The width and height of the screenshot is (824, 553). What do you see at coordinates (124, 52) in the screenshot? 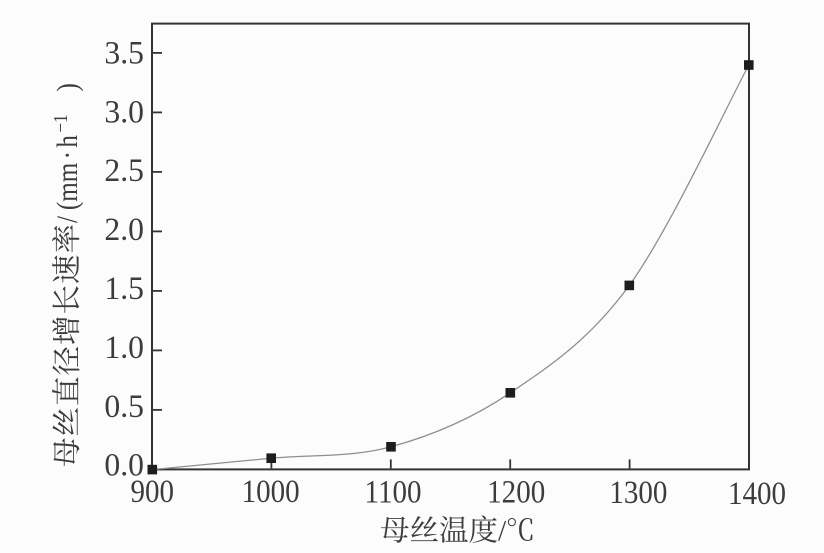
I see `svg-text: 3.5` at bounding box center [124, 52].